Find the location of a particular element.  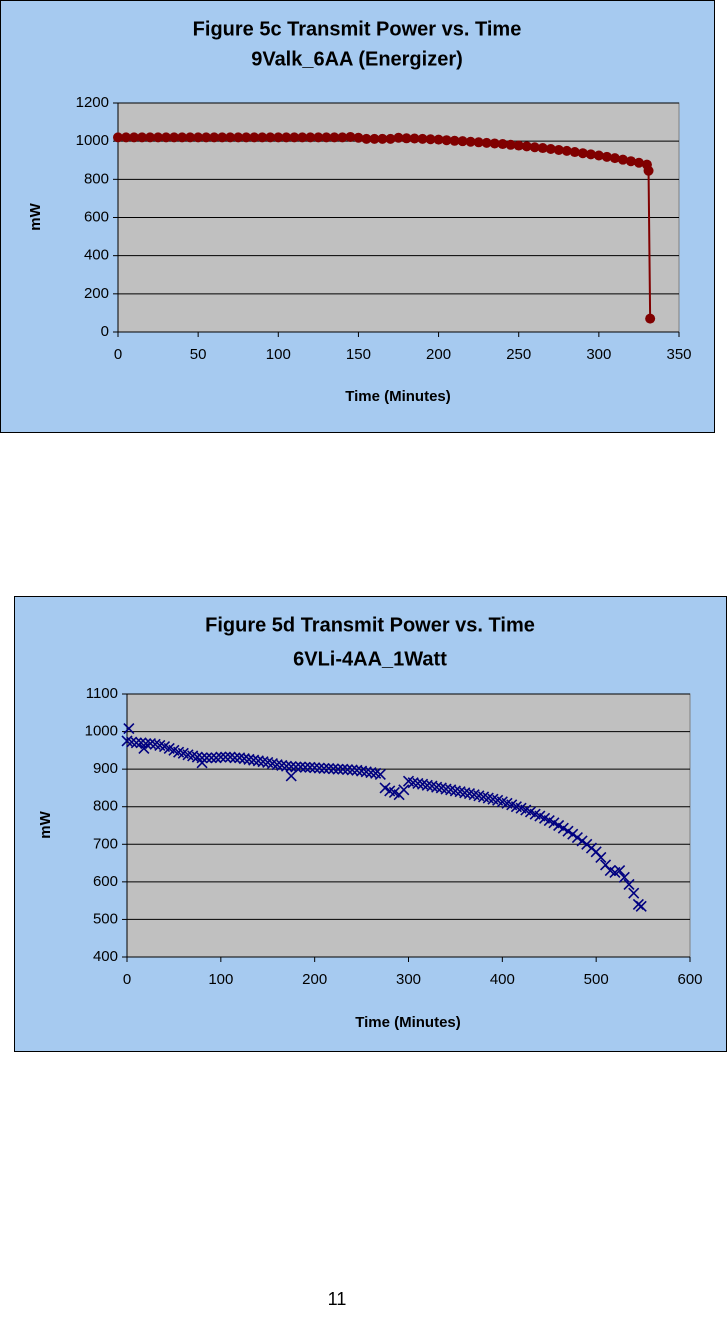

x-tick-label: 50 is located at coordinates (198, 354).